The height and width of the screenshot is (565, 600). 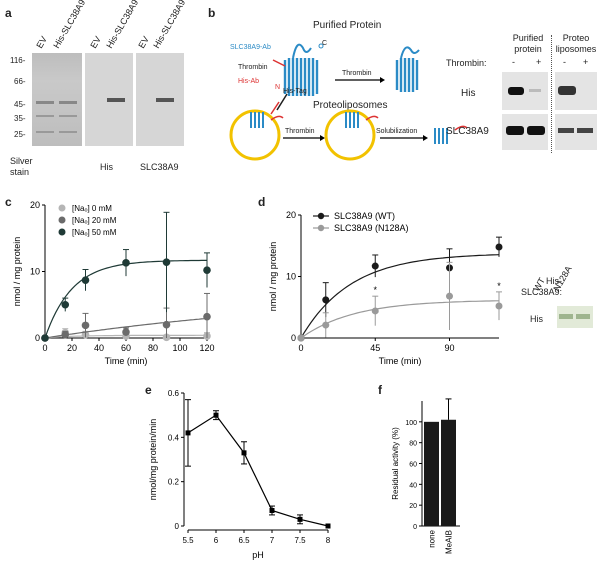 What do you see at coordinates (371, 228) in the screenshot?
I see `legend-label: SLC38A9 (N128A)` at bounding box center [371, 228].